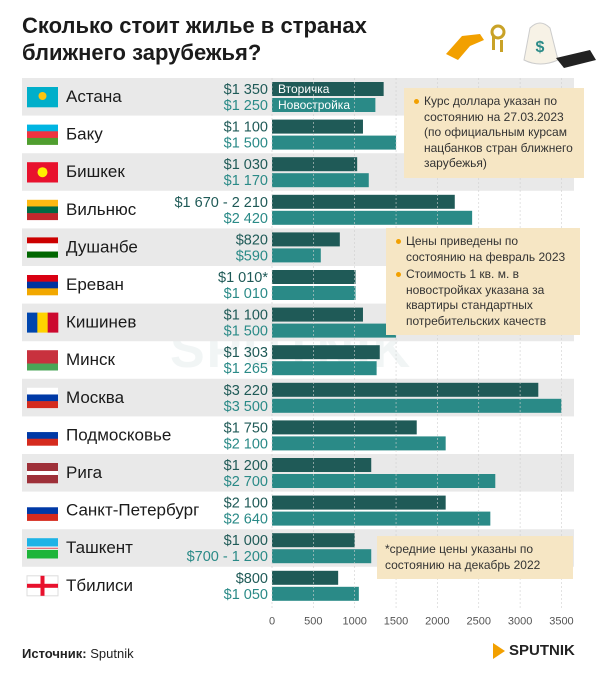 This screenshot has height=676, width=600. Describe the element at coordinates (476, 42) in the screenshot. I see `key-hand-icon` at that location.